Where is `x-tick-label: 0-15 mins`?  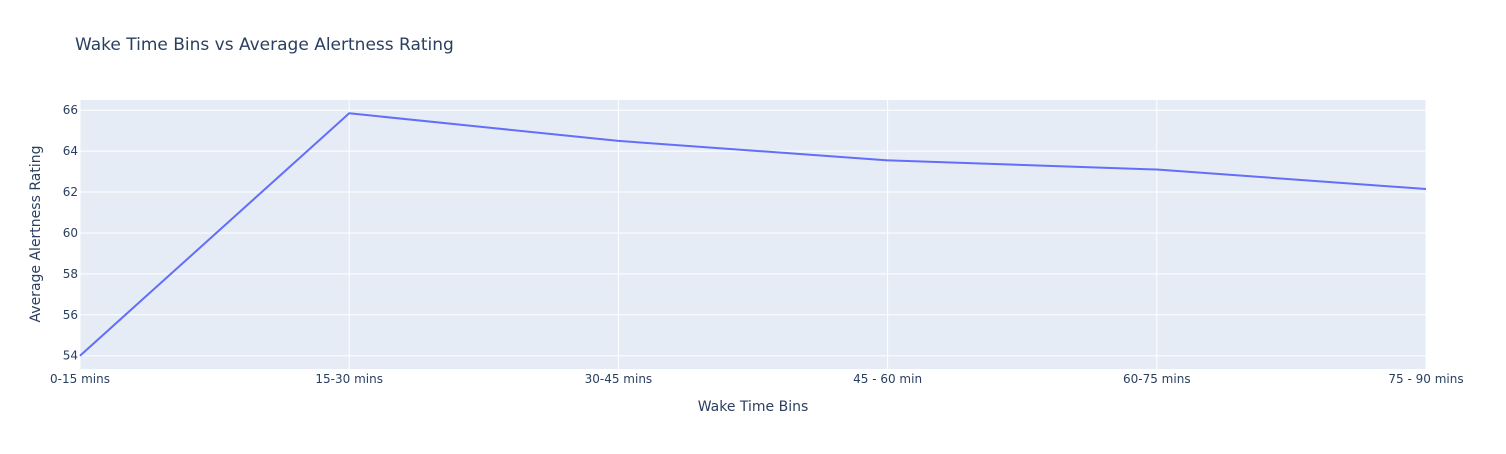 x-tick-label: 0-15 mins is located at coordinates (80, 379).